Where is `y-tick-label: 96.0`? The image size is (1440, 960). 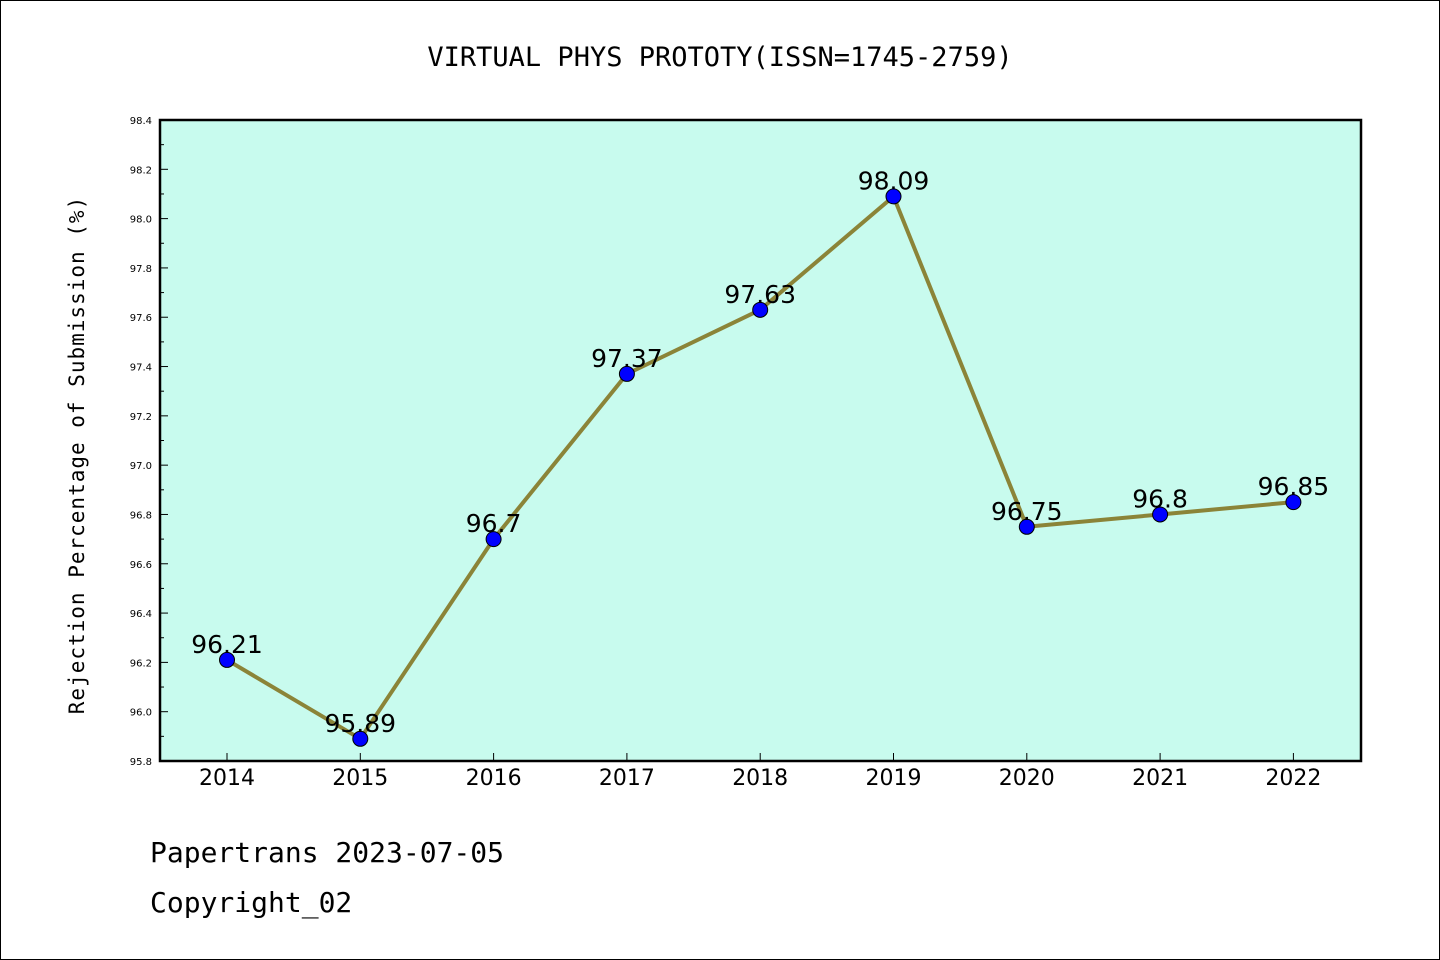
y-tick-label: 96.0 is located at coordinates (141, 713).